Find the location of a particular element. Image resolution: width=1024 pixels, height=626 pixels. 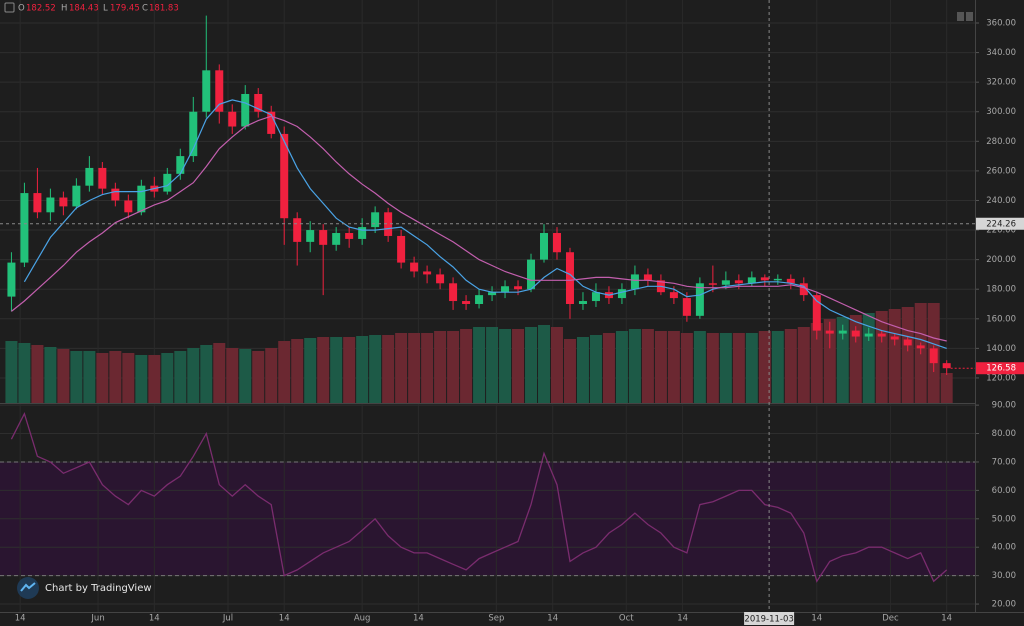

crosshair-x-box is located at coordinates (769, 618).